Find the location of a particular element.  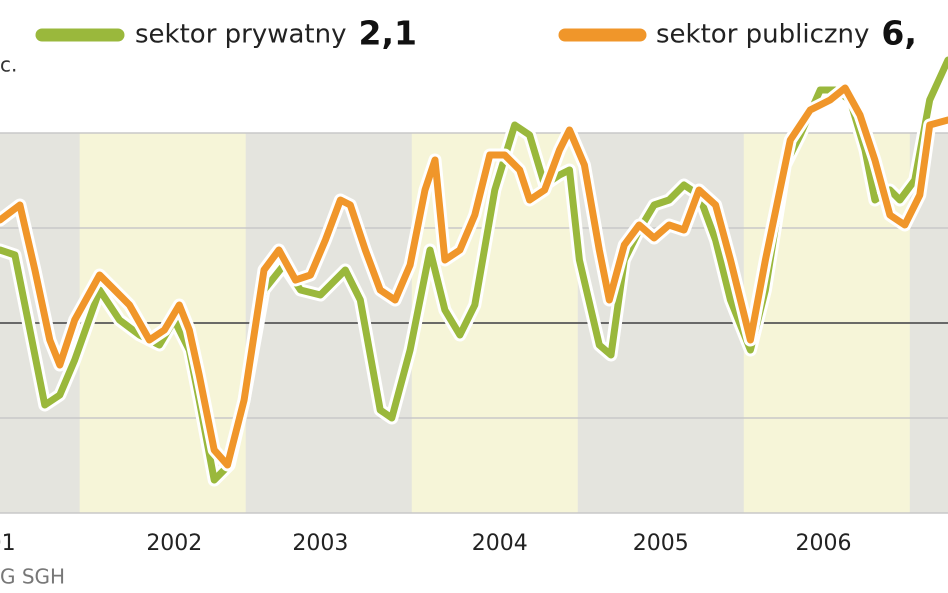

x-tick-label: 2006 is located at coordinates (823, 543).